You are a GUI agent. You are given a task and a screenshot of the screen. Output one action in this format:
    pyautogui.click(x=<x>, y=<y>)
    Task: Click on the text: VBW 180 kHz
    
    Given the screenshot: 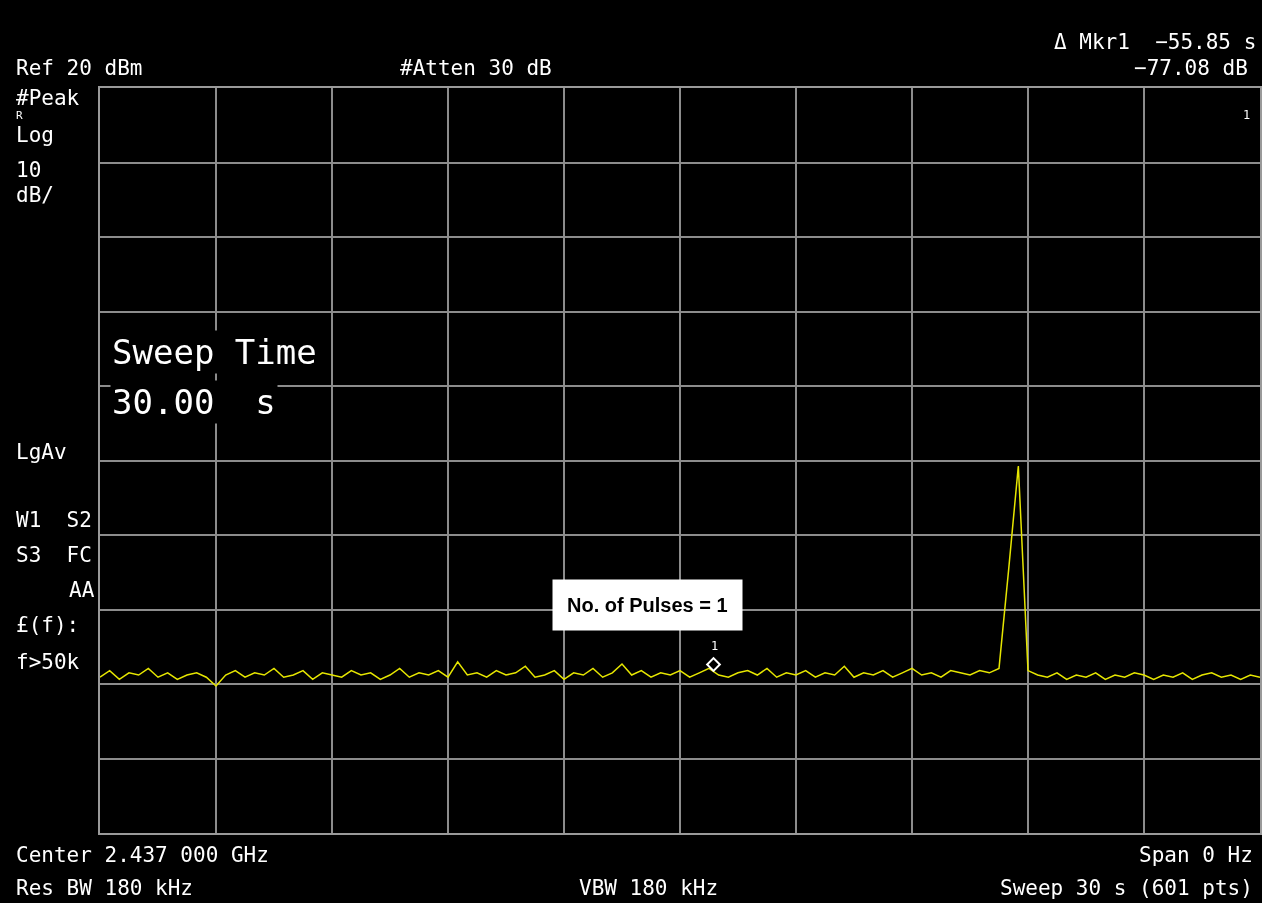 What is the action you would take?
    pyautogui.click(x=649, y=888)
    